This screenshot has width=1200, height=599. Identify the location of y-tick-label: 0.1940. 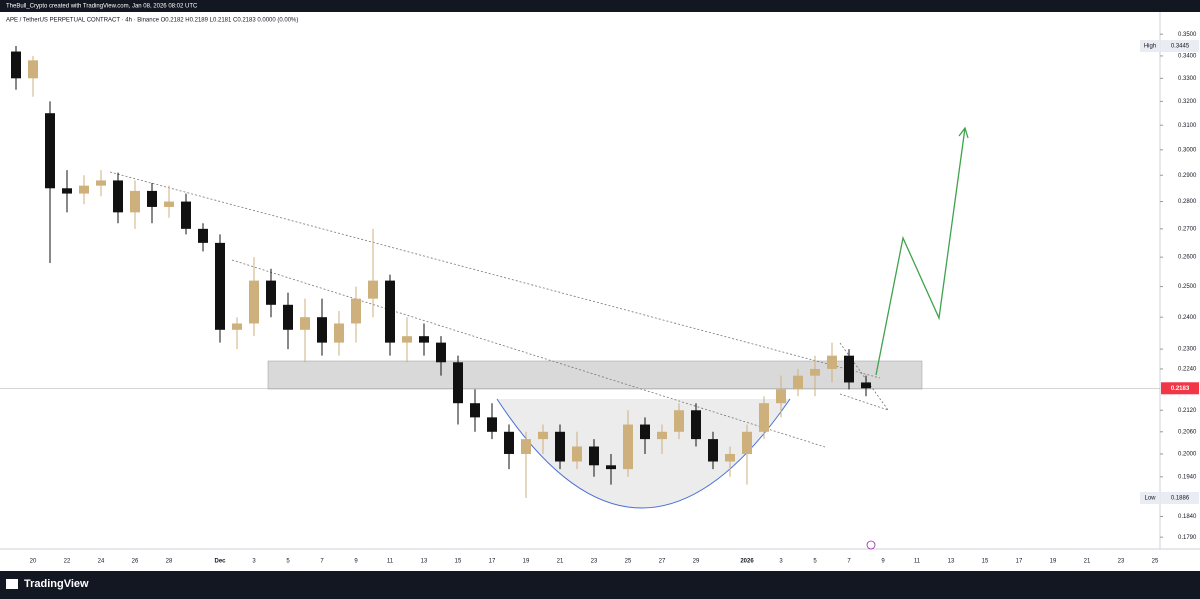
(1187, 477).